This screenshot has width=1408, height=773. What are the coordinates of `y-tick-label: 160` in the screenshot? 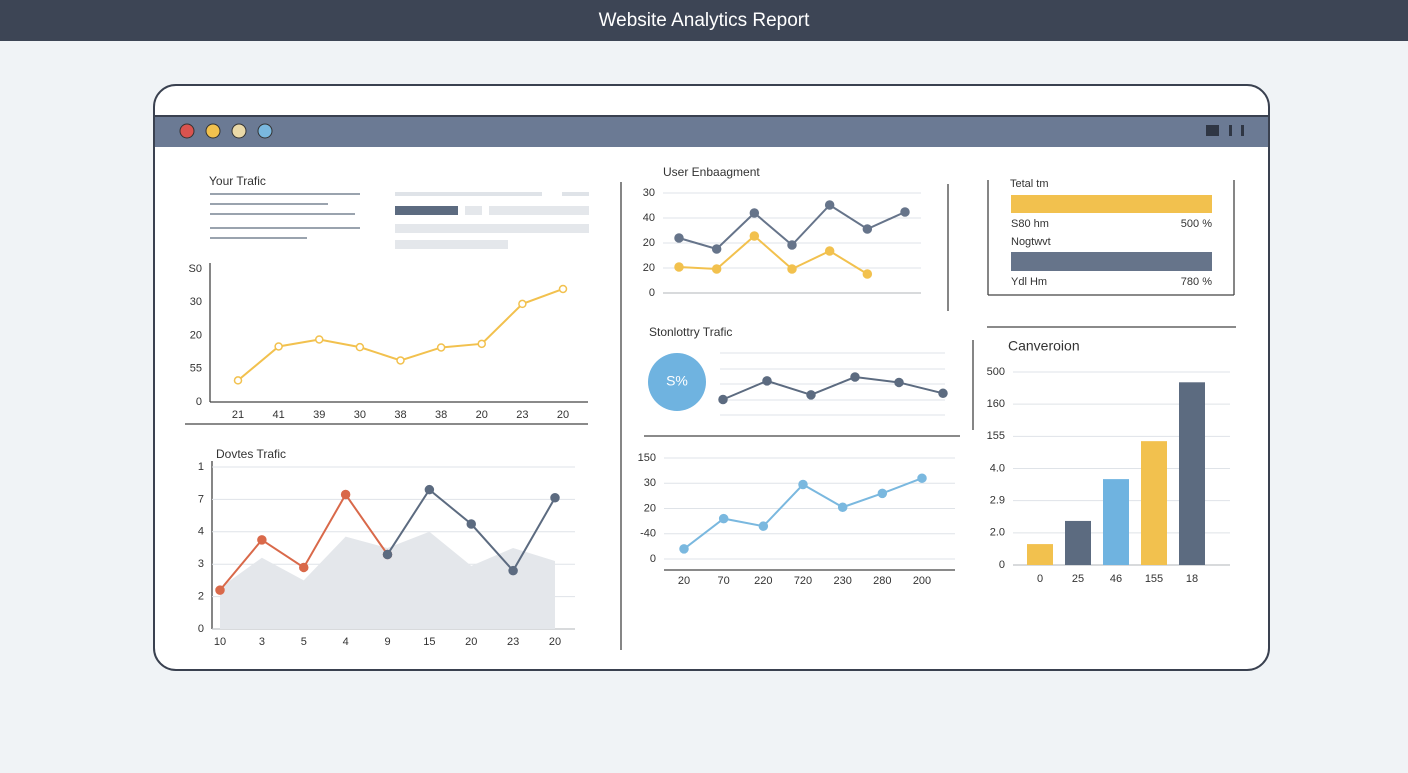 It's located at (996, 404).